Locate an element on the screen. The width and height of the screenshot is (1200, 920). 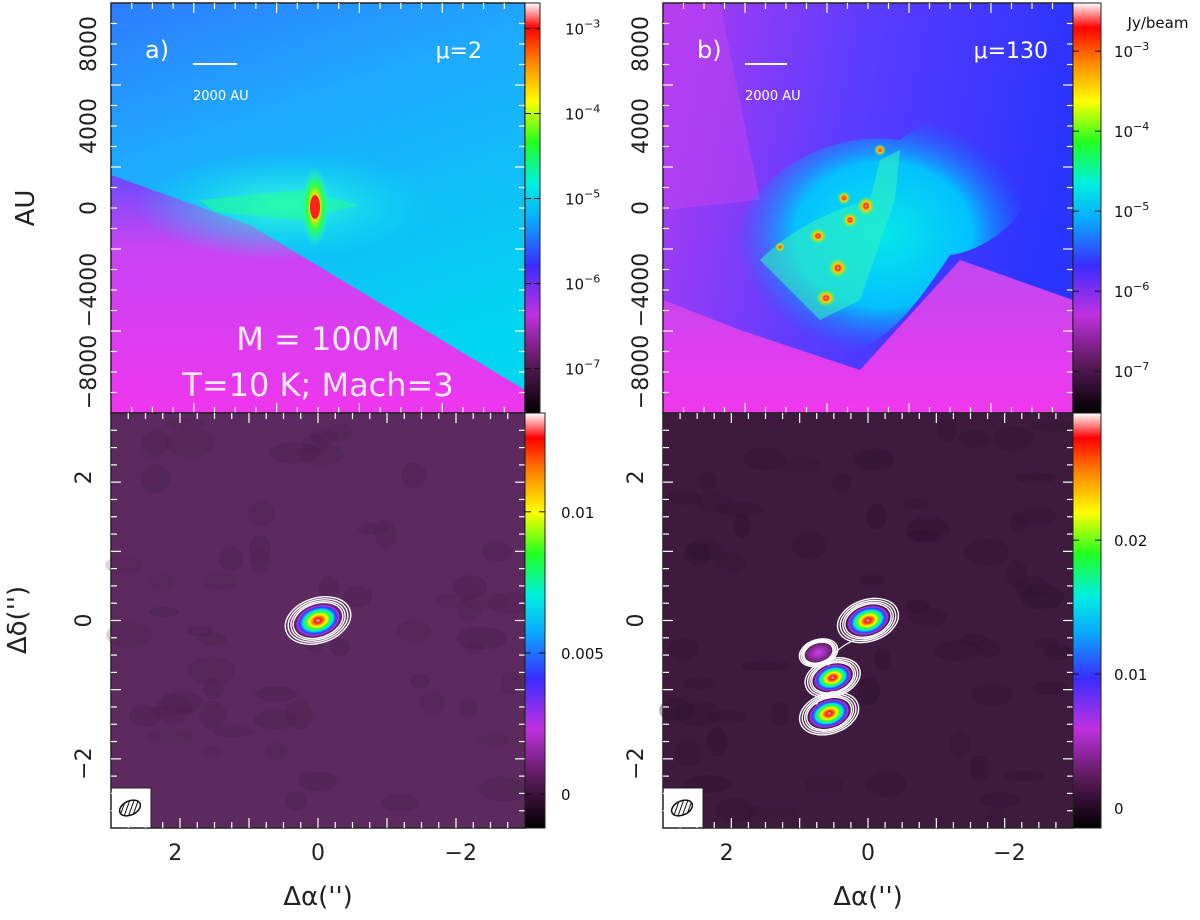
panel-c-x-tick-label: 2 is located at coordinates (175, 853).